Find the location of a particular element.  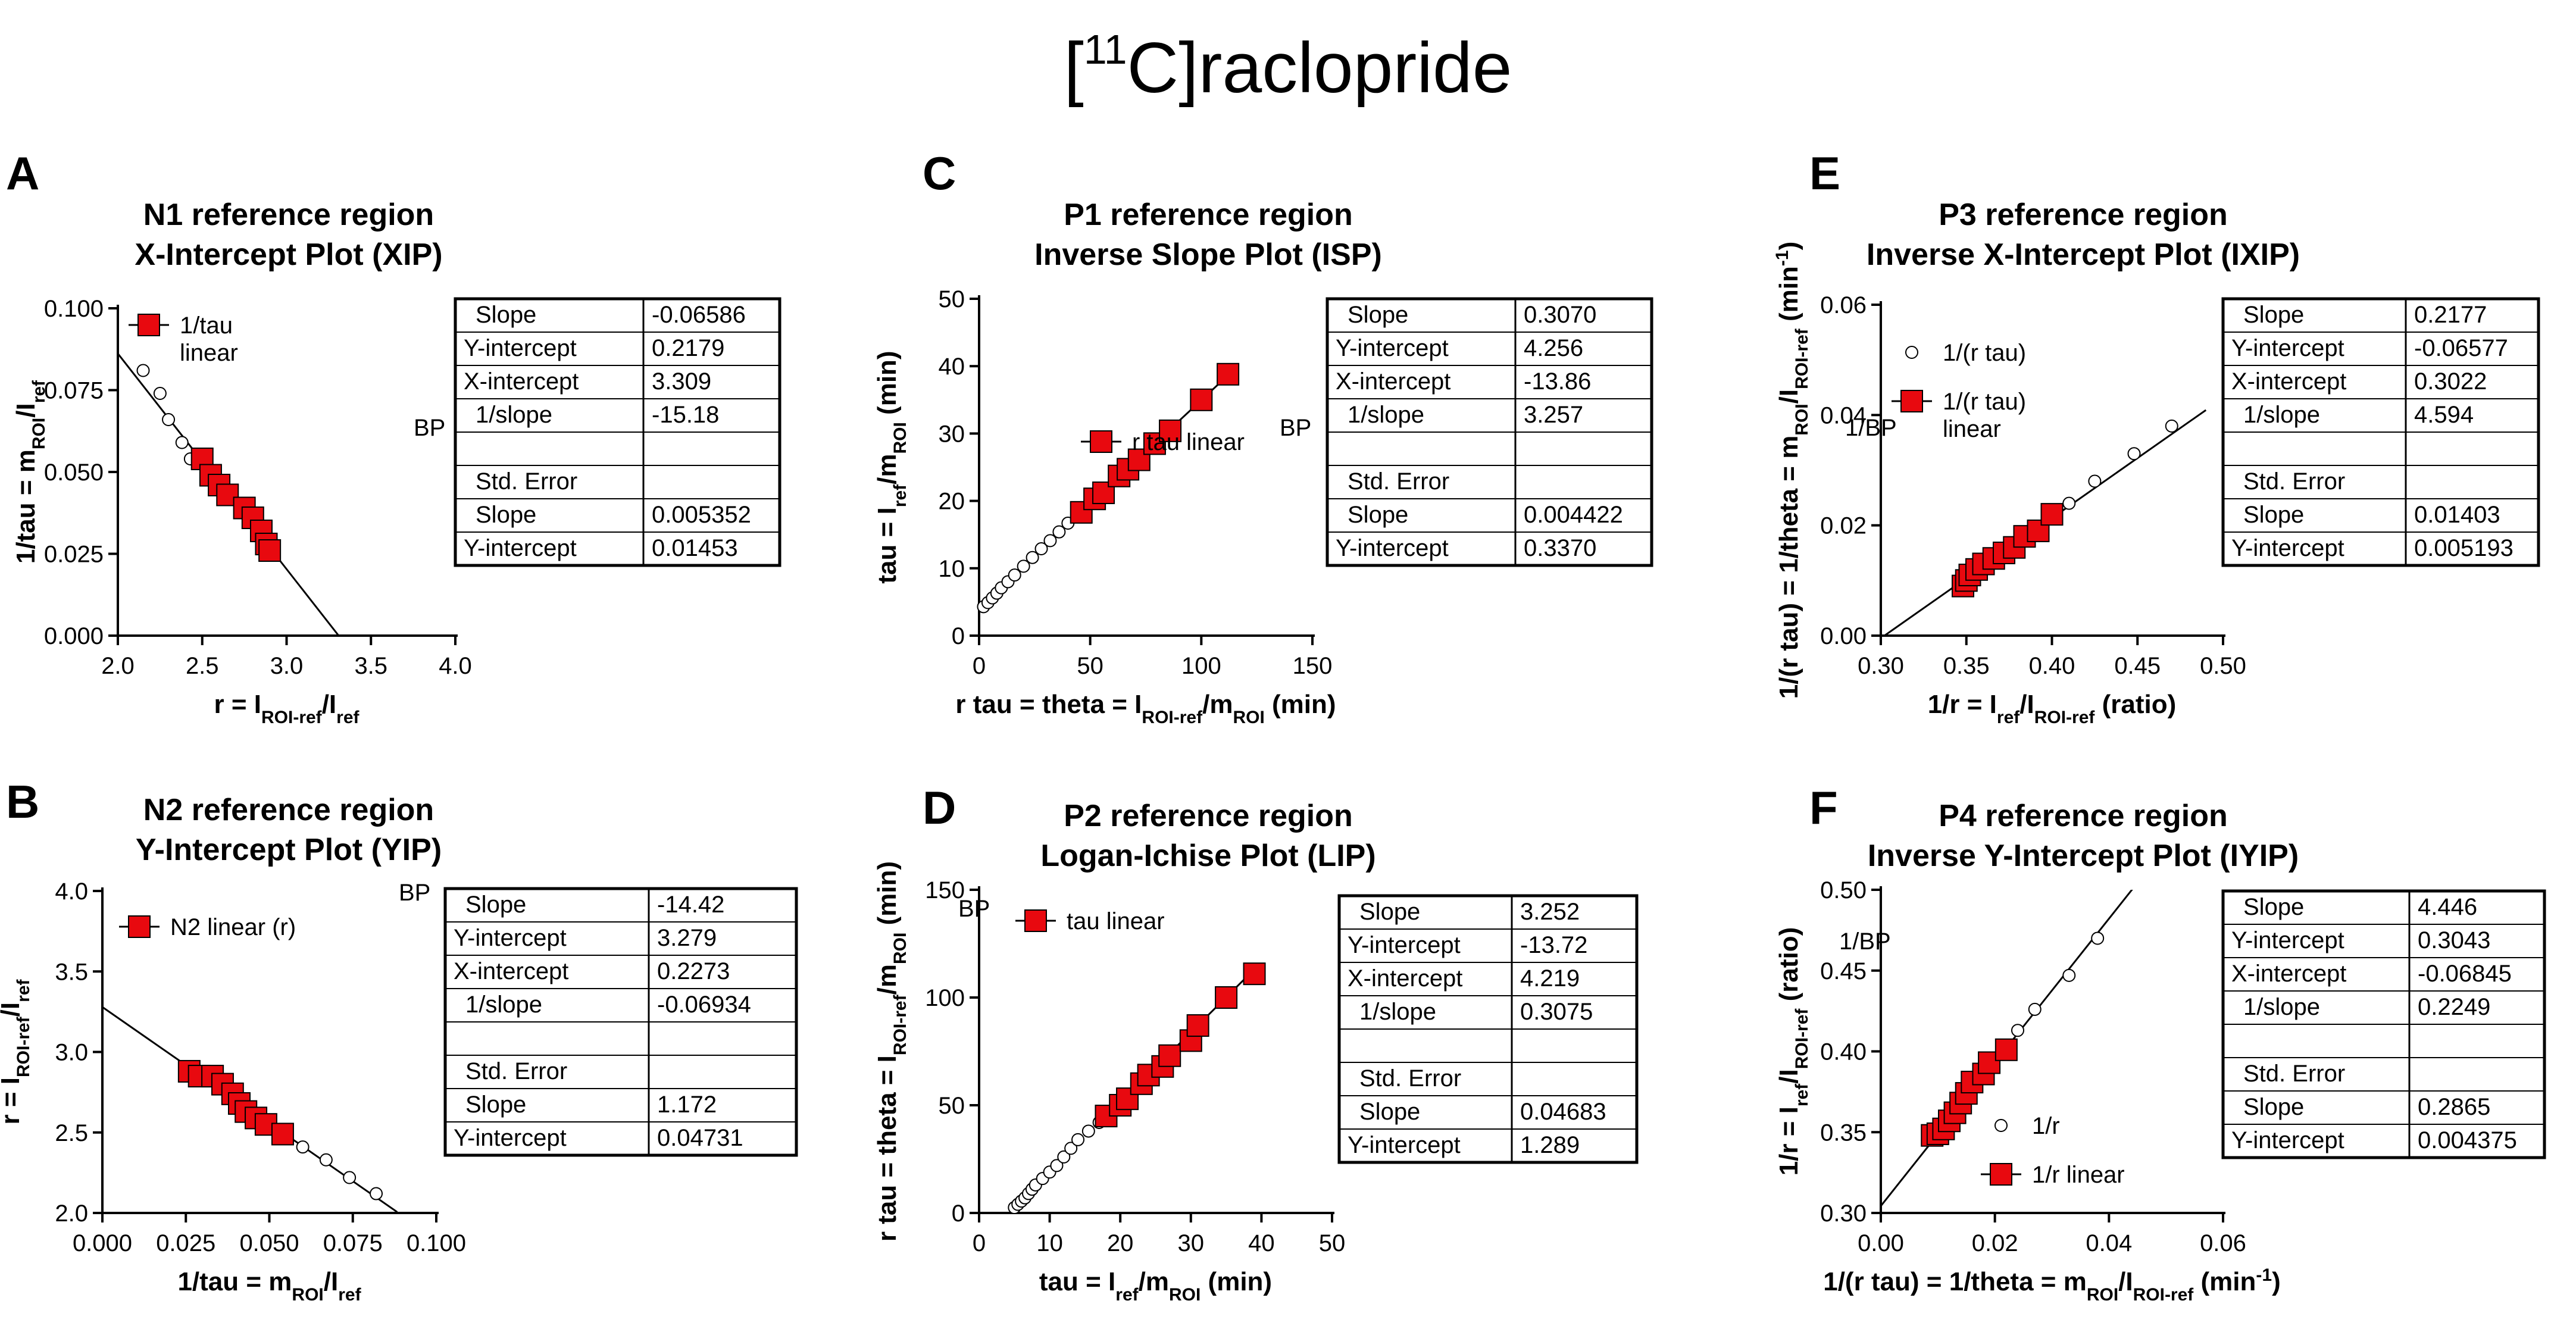

x-tick-label: 0.100 is located at coordinates (436, 1243).